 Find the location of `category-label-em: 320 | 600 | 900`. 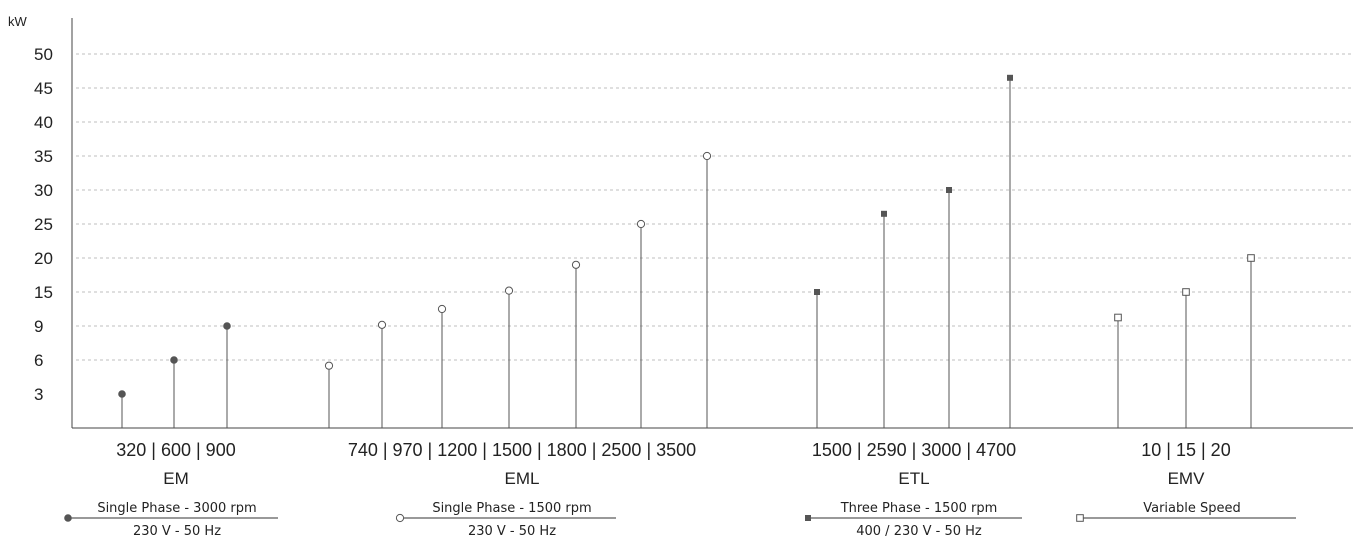

category-label-em: 320 | 600 | 900 is located at coordinates (175, 450).